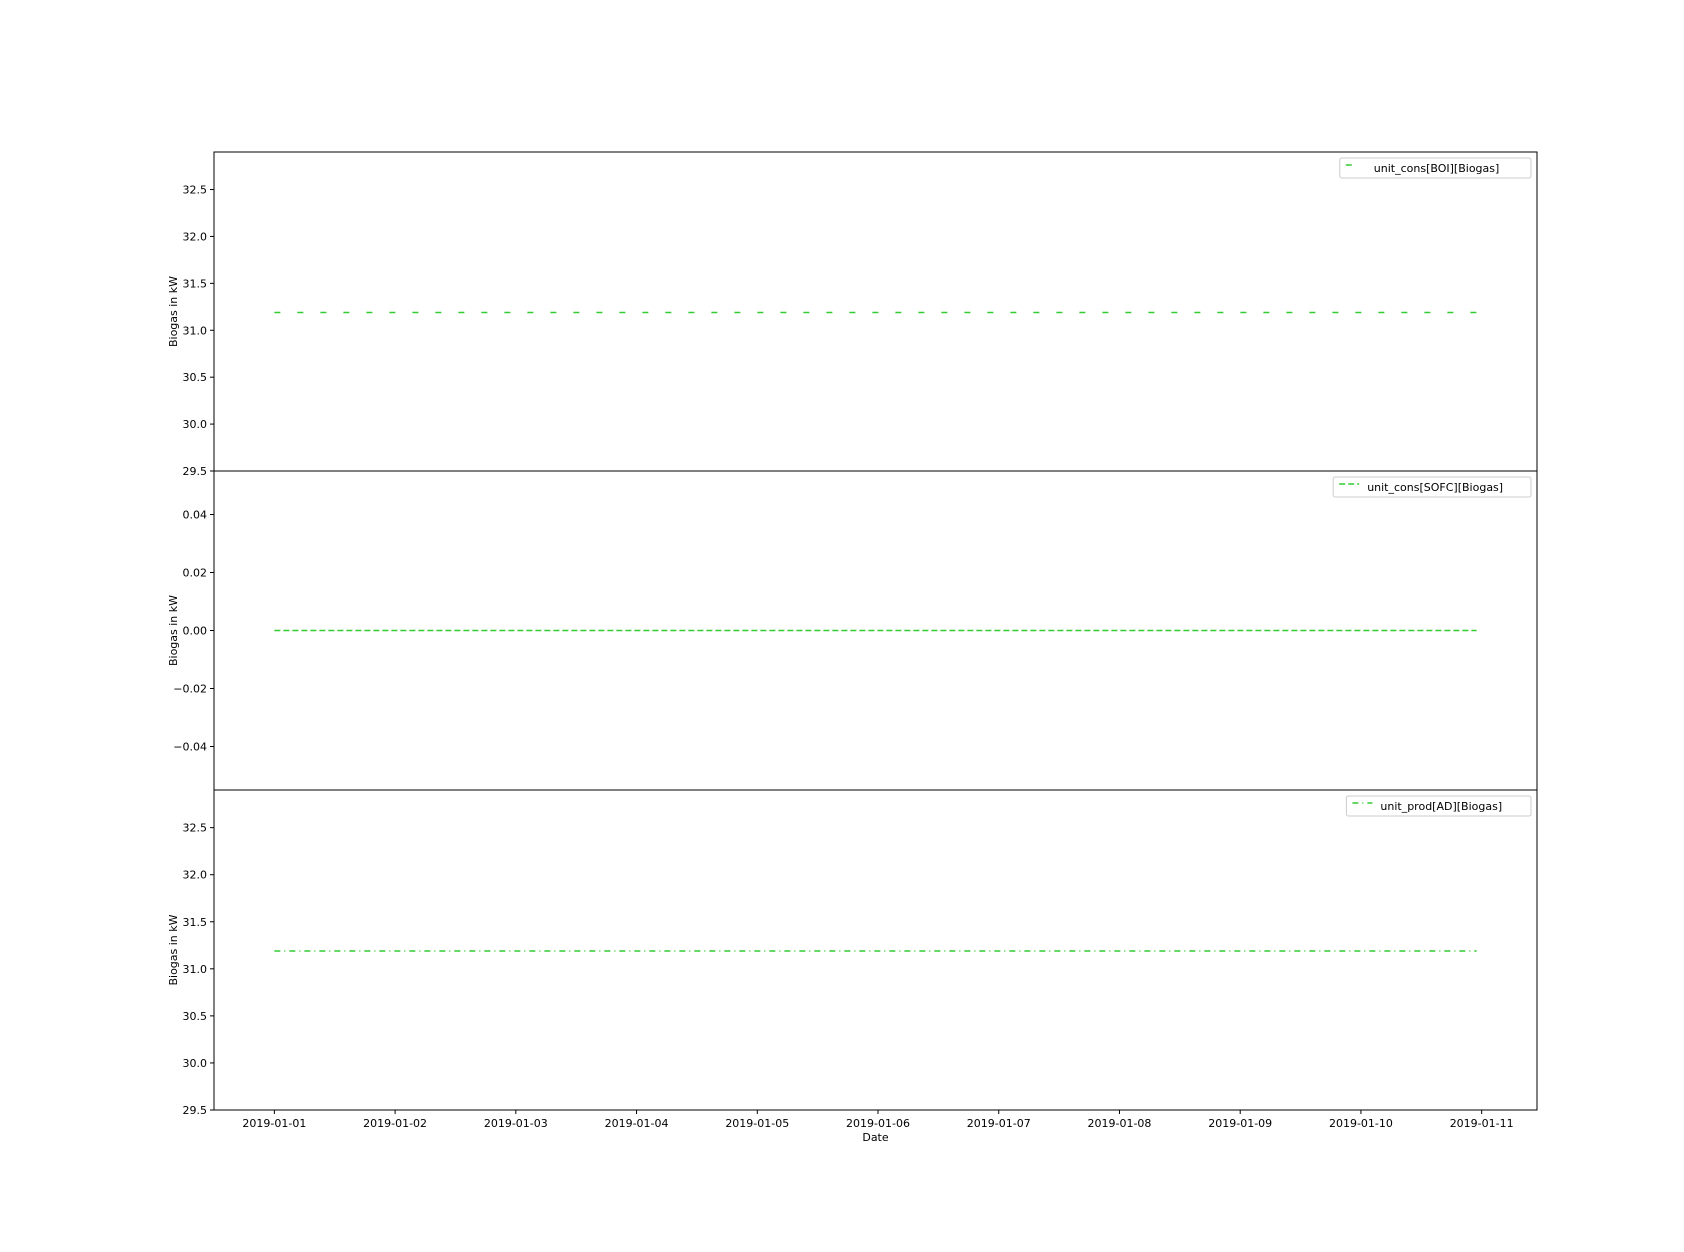 This screenshot has width=1684, height=1252. I want to click on x-tick-label: 2019-01-05, so click(757, 1123).